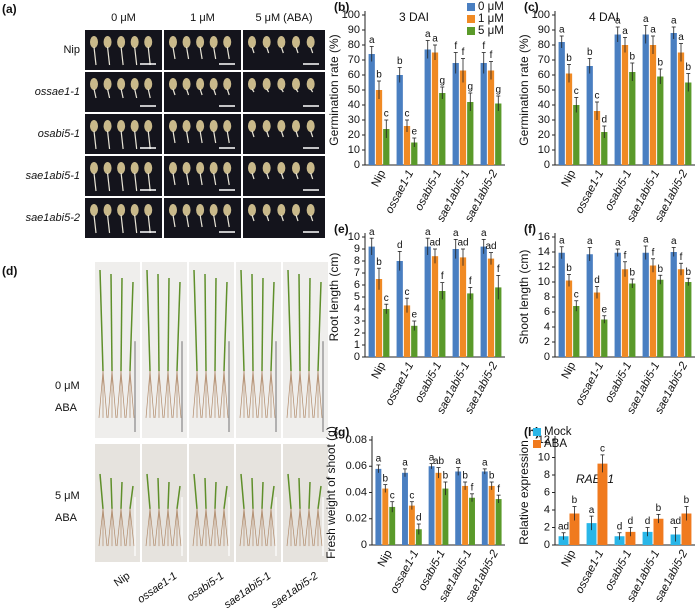  Describe the element at coordinates (544, 120) in the screenshot. I see `y-tick-label: 30` at that location.